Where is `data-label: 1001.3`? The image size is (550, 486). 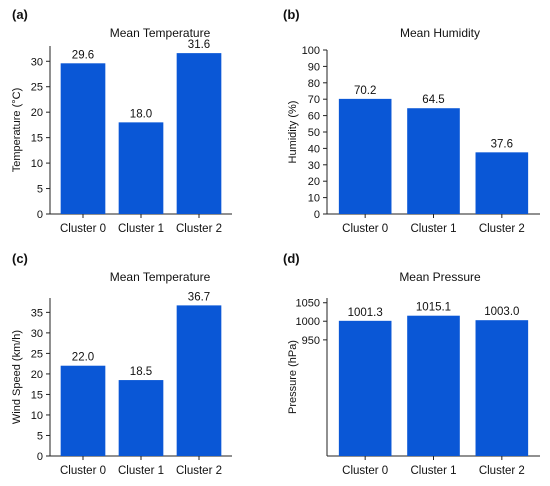
data-label: 1001.3 is located at coordinates (365, 313).